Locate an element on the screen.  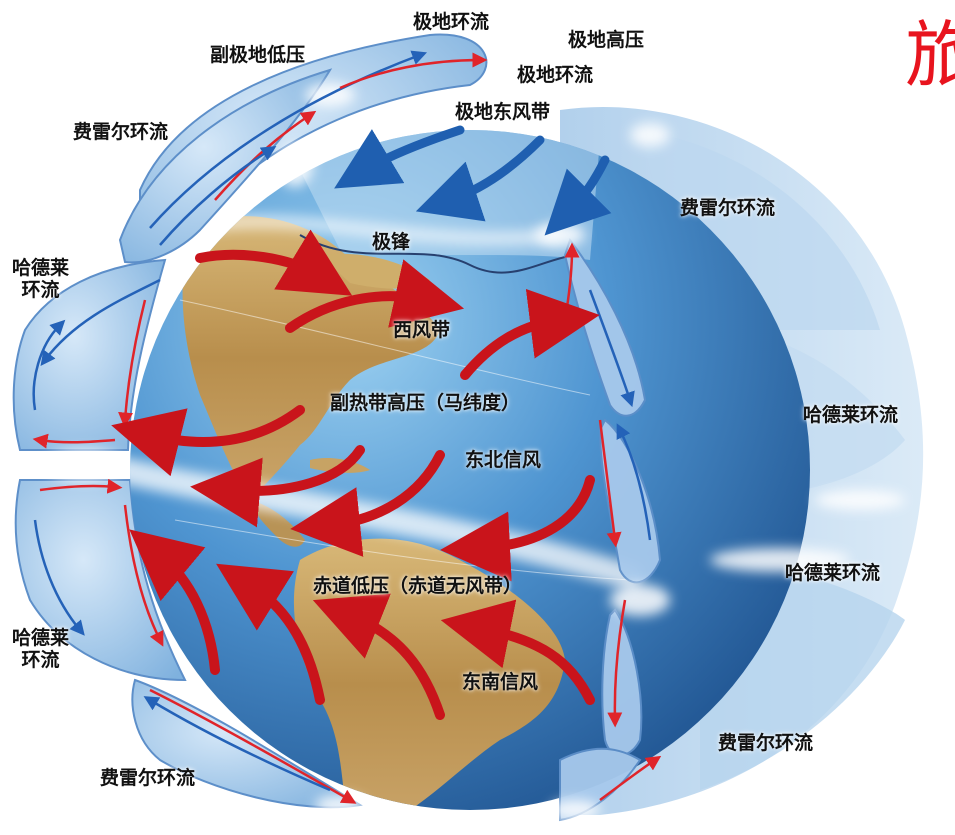
label-polar-cell-top: 极地环流 is located at coordinates (451, 22).